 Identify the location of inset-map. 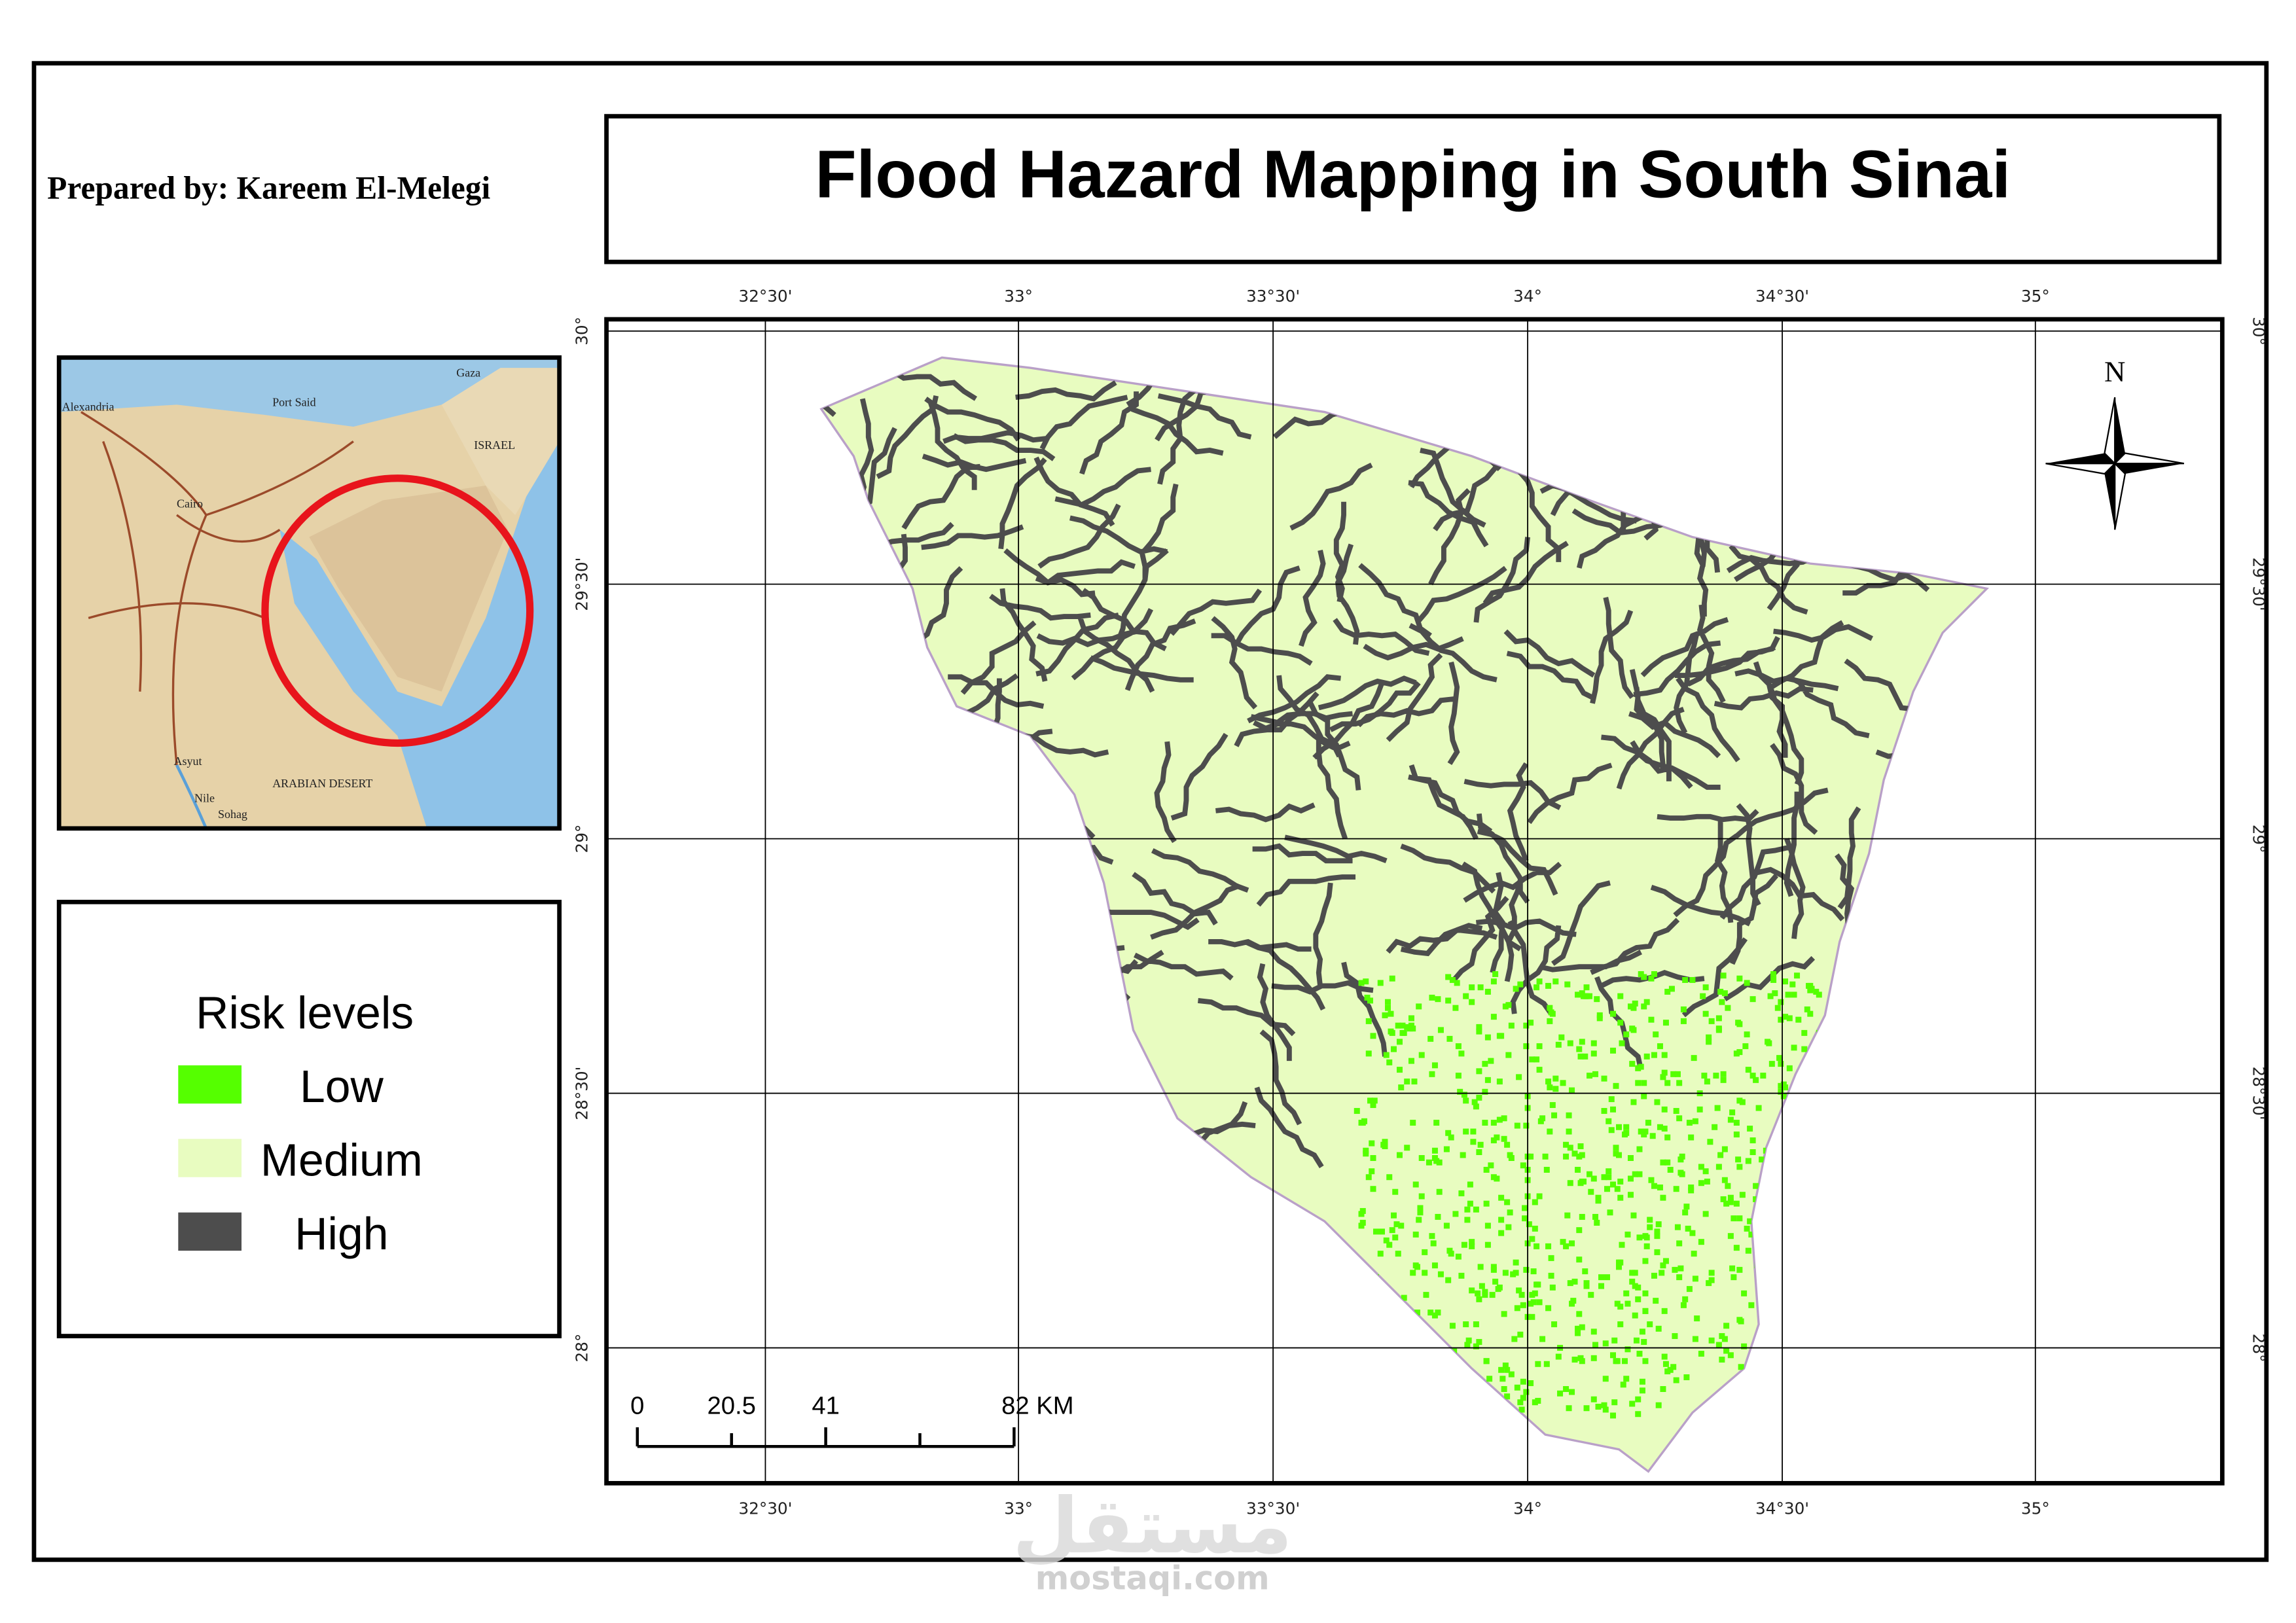
(309, 593).